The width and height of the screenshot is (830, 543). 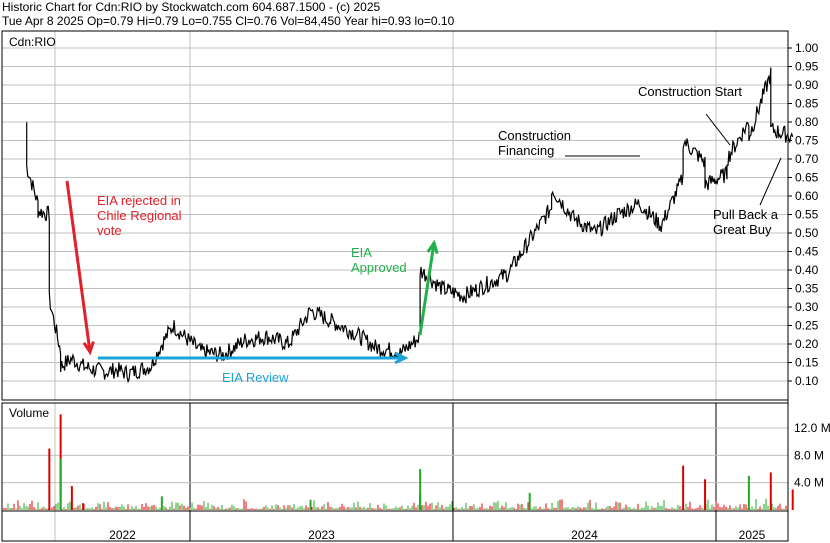 I want to click on construction-start-note: Construction Start, so click(x=690, y=91).